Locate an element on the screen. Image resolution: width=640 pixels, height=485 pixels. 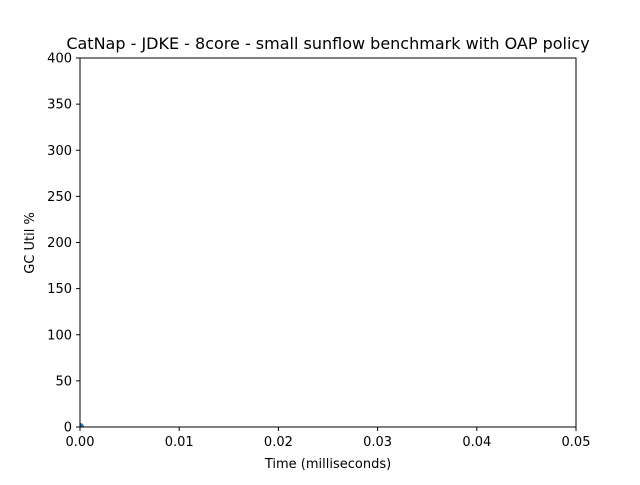
y-tick-label: 300 is located at coordinates (59, 151).